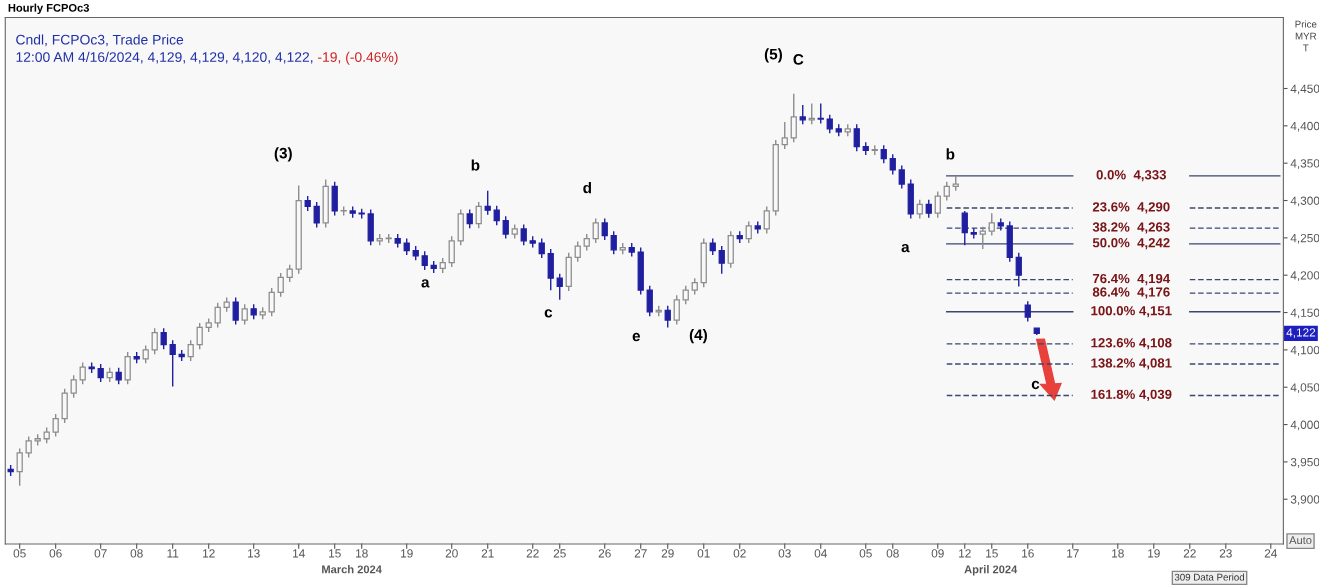  Describe the element at coordinates (1189, 553) in the screenshot. I see `x-tick-label: 22` at that location.